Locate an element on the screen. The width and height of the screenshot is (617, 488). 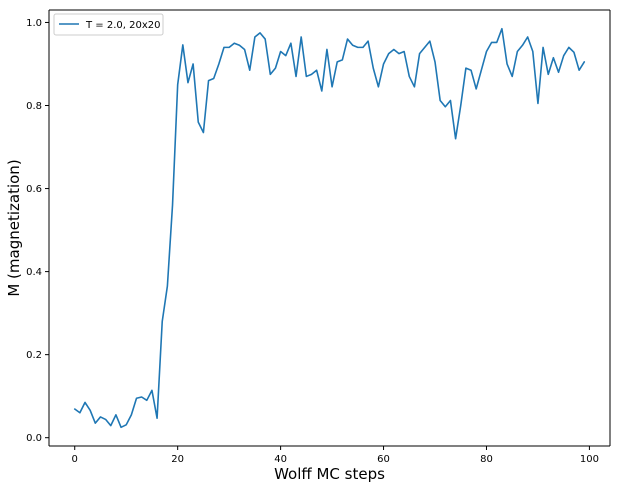
y-tick-label: 0.2 is located at coordinates (34, 355).